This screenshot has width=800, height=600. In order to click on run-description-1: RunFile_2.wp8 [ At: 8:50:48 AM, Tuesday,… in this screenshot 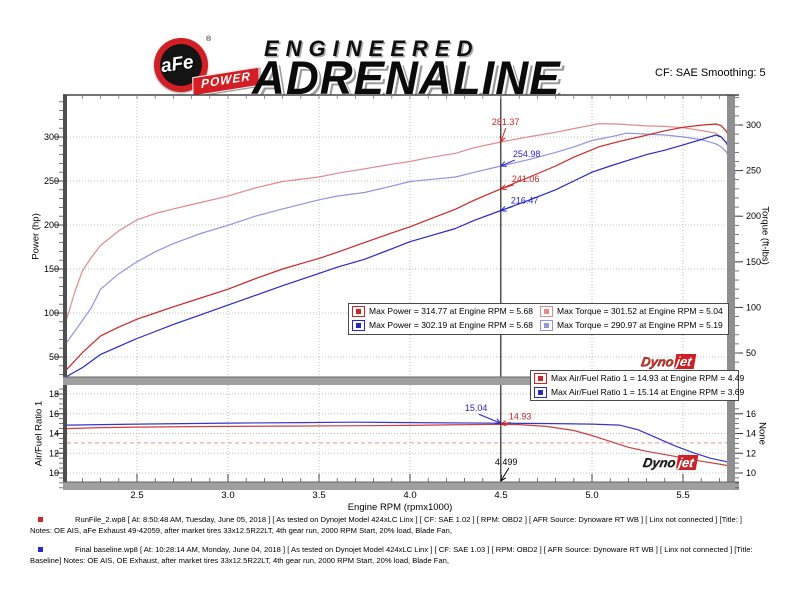, I will do `click(402, 525)`.